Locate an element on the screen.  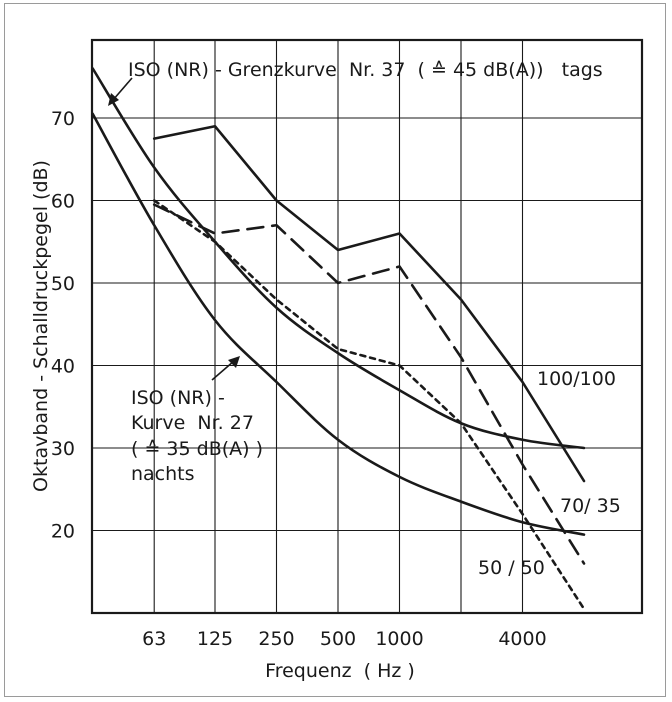
label-50-50: 50 / 50 is located at coordinates (511, 568).